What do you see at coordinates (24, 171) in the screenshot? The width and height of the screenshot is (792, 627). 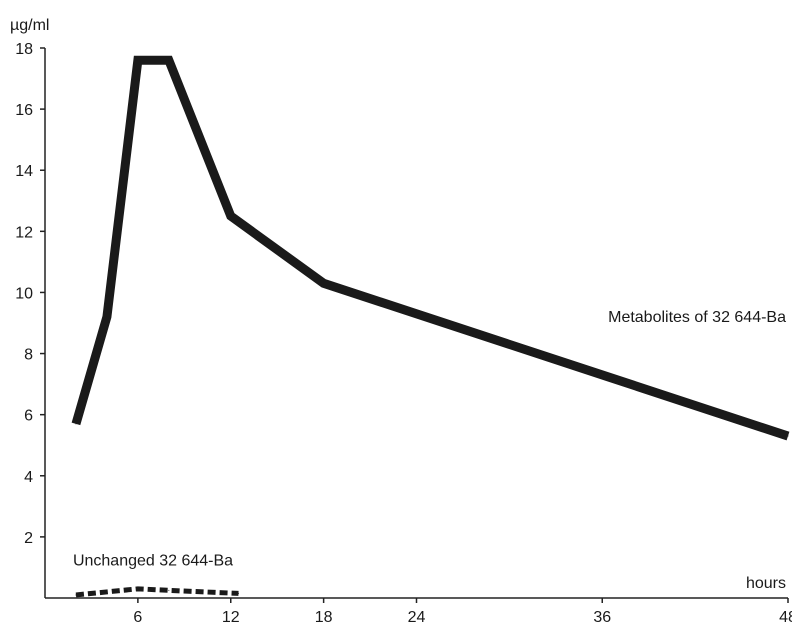 I see `y-tick-label: 14` at bounding box center [24, 171].